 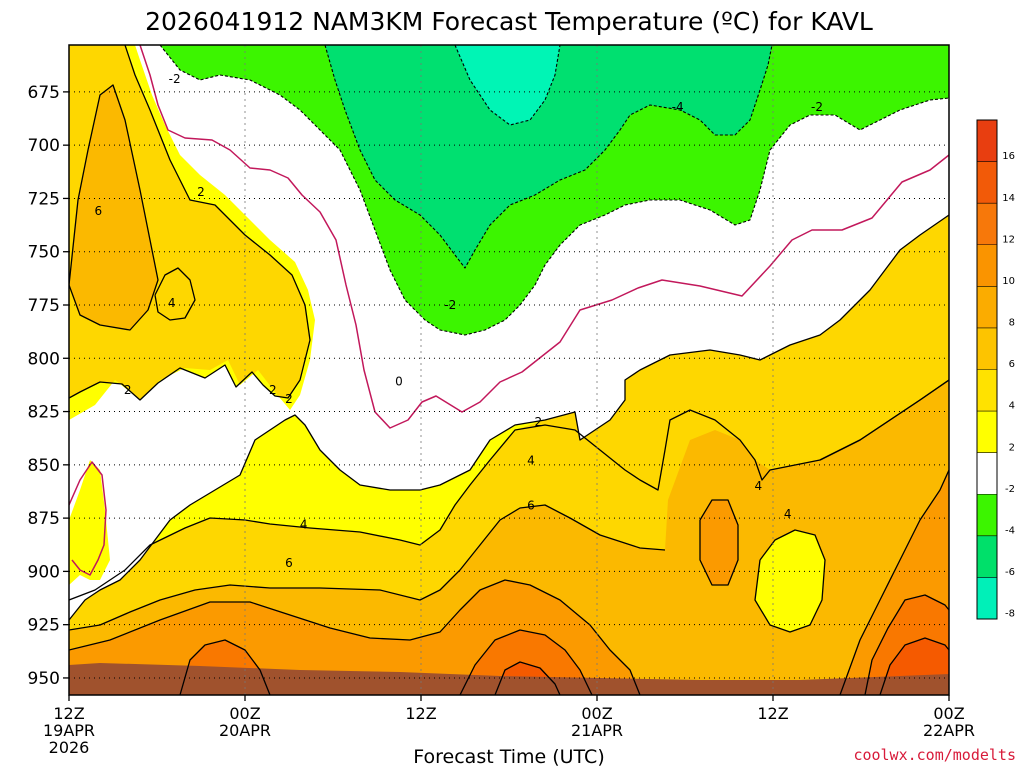 What do you see at coordinates (44, 572) in the screenshot?
I see `y-tick-label: 900` at bounding box center [44, 572].